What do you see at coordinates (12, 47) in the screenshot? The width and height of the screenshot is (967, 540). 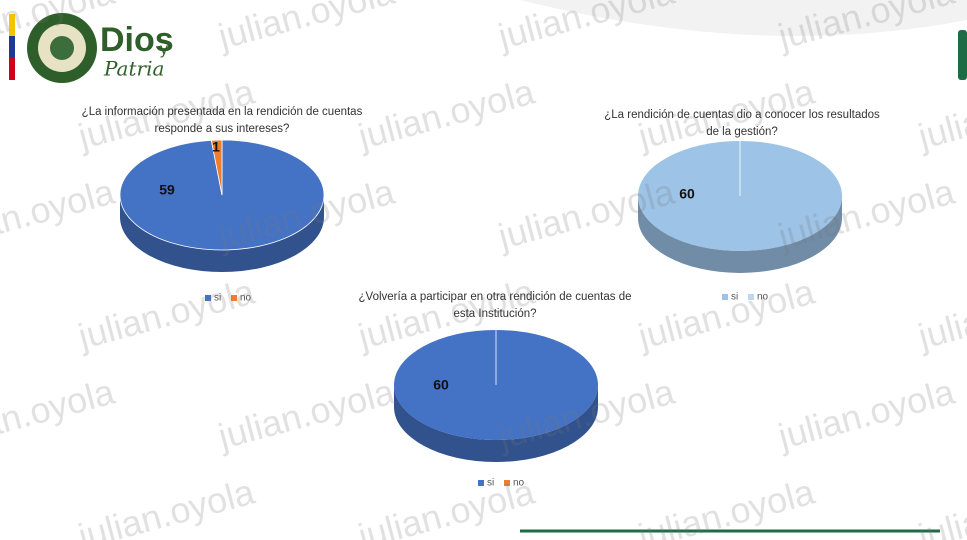 I see `flag-blue` at bounding box center [12, 47].